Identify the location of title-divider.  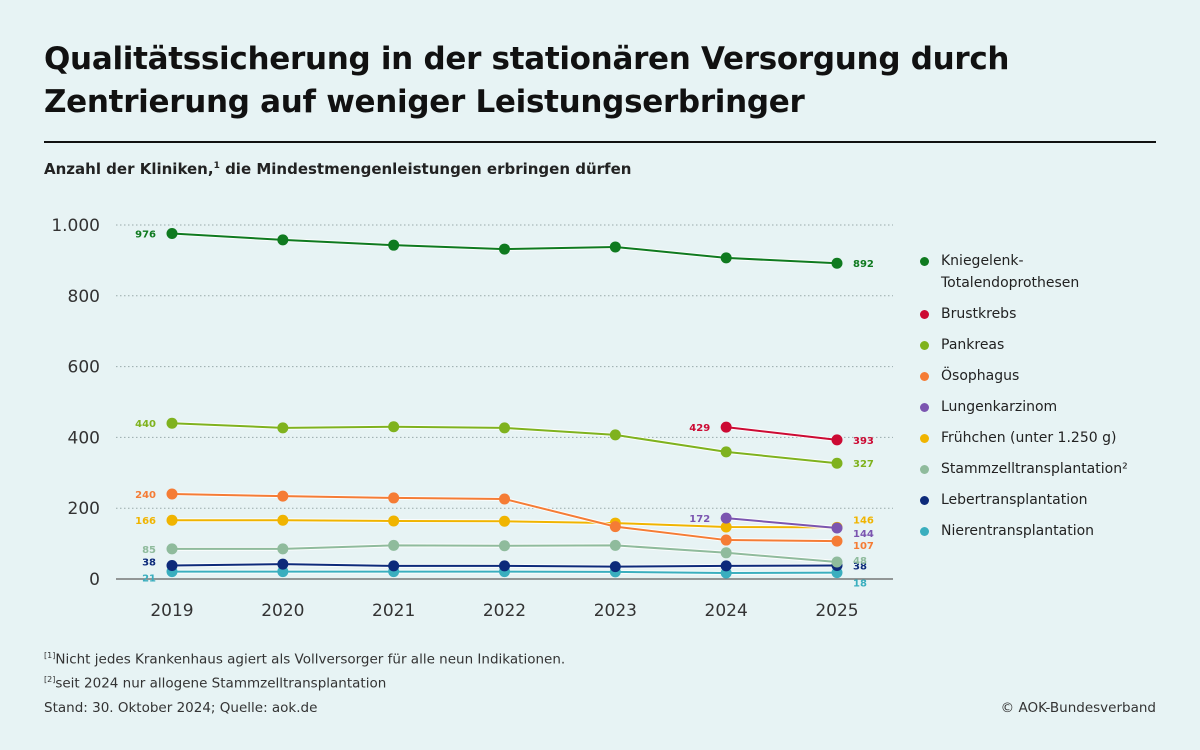
(600, 142).